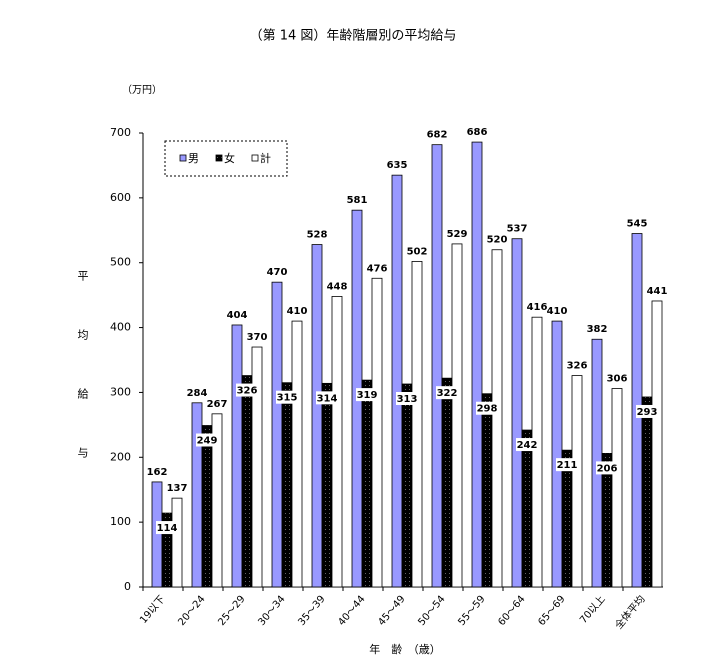 The height and width of the screenshot is (671, 707). Describe the element at coordinates (317, 235) in the screenshot. I see `value-label: 528` at that location.